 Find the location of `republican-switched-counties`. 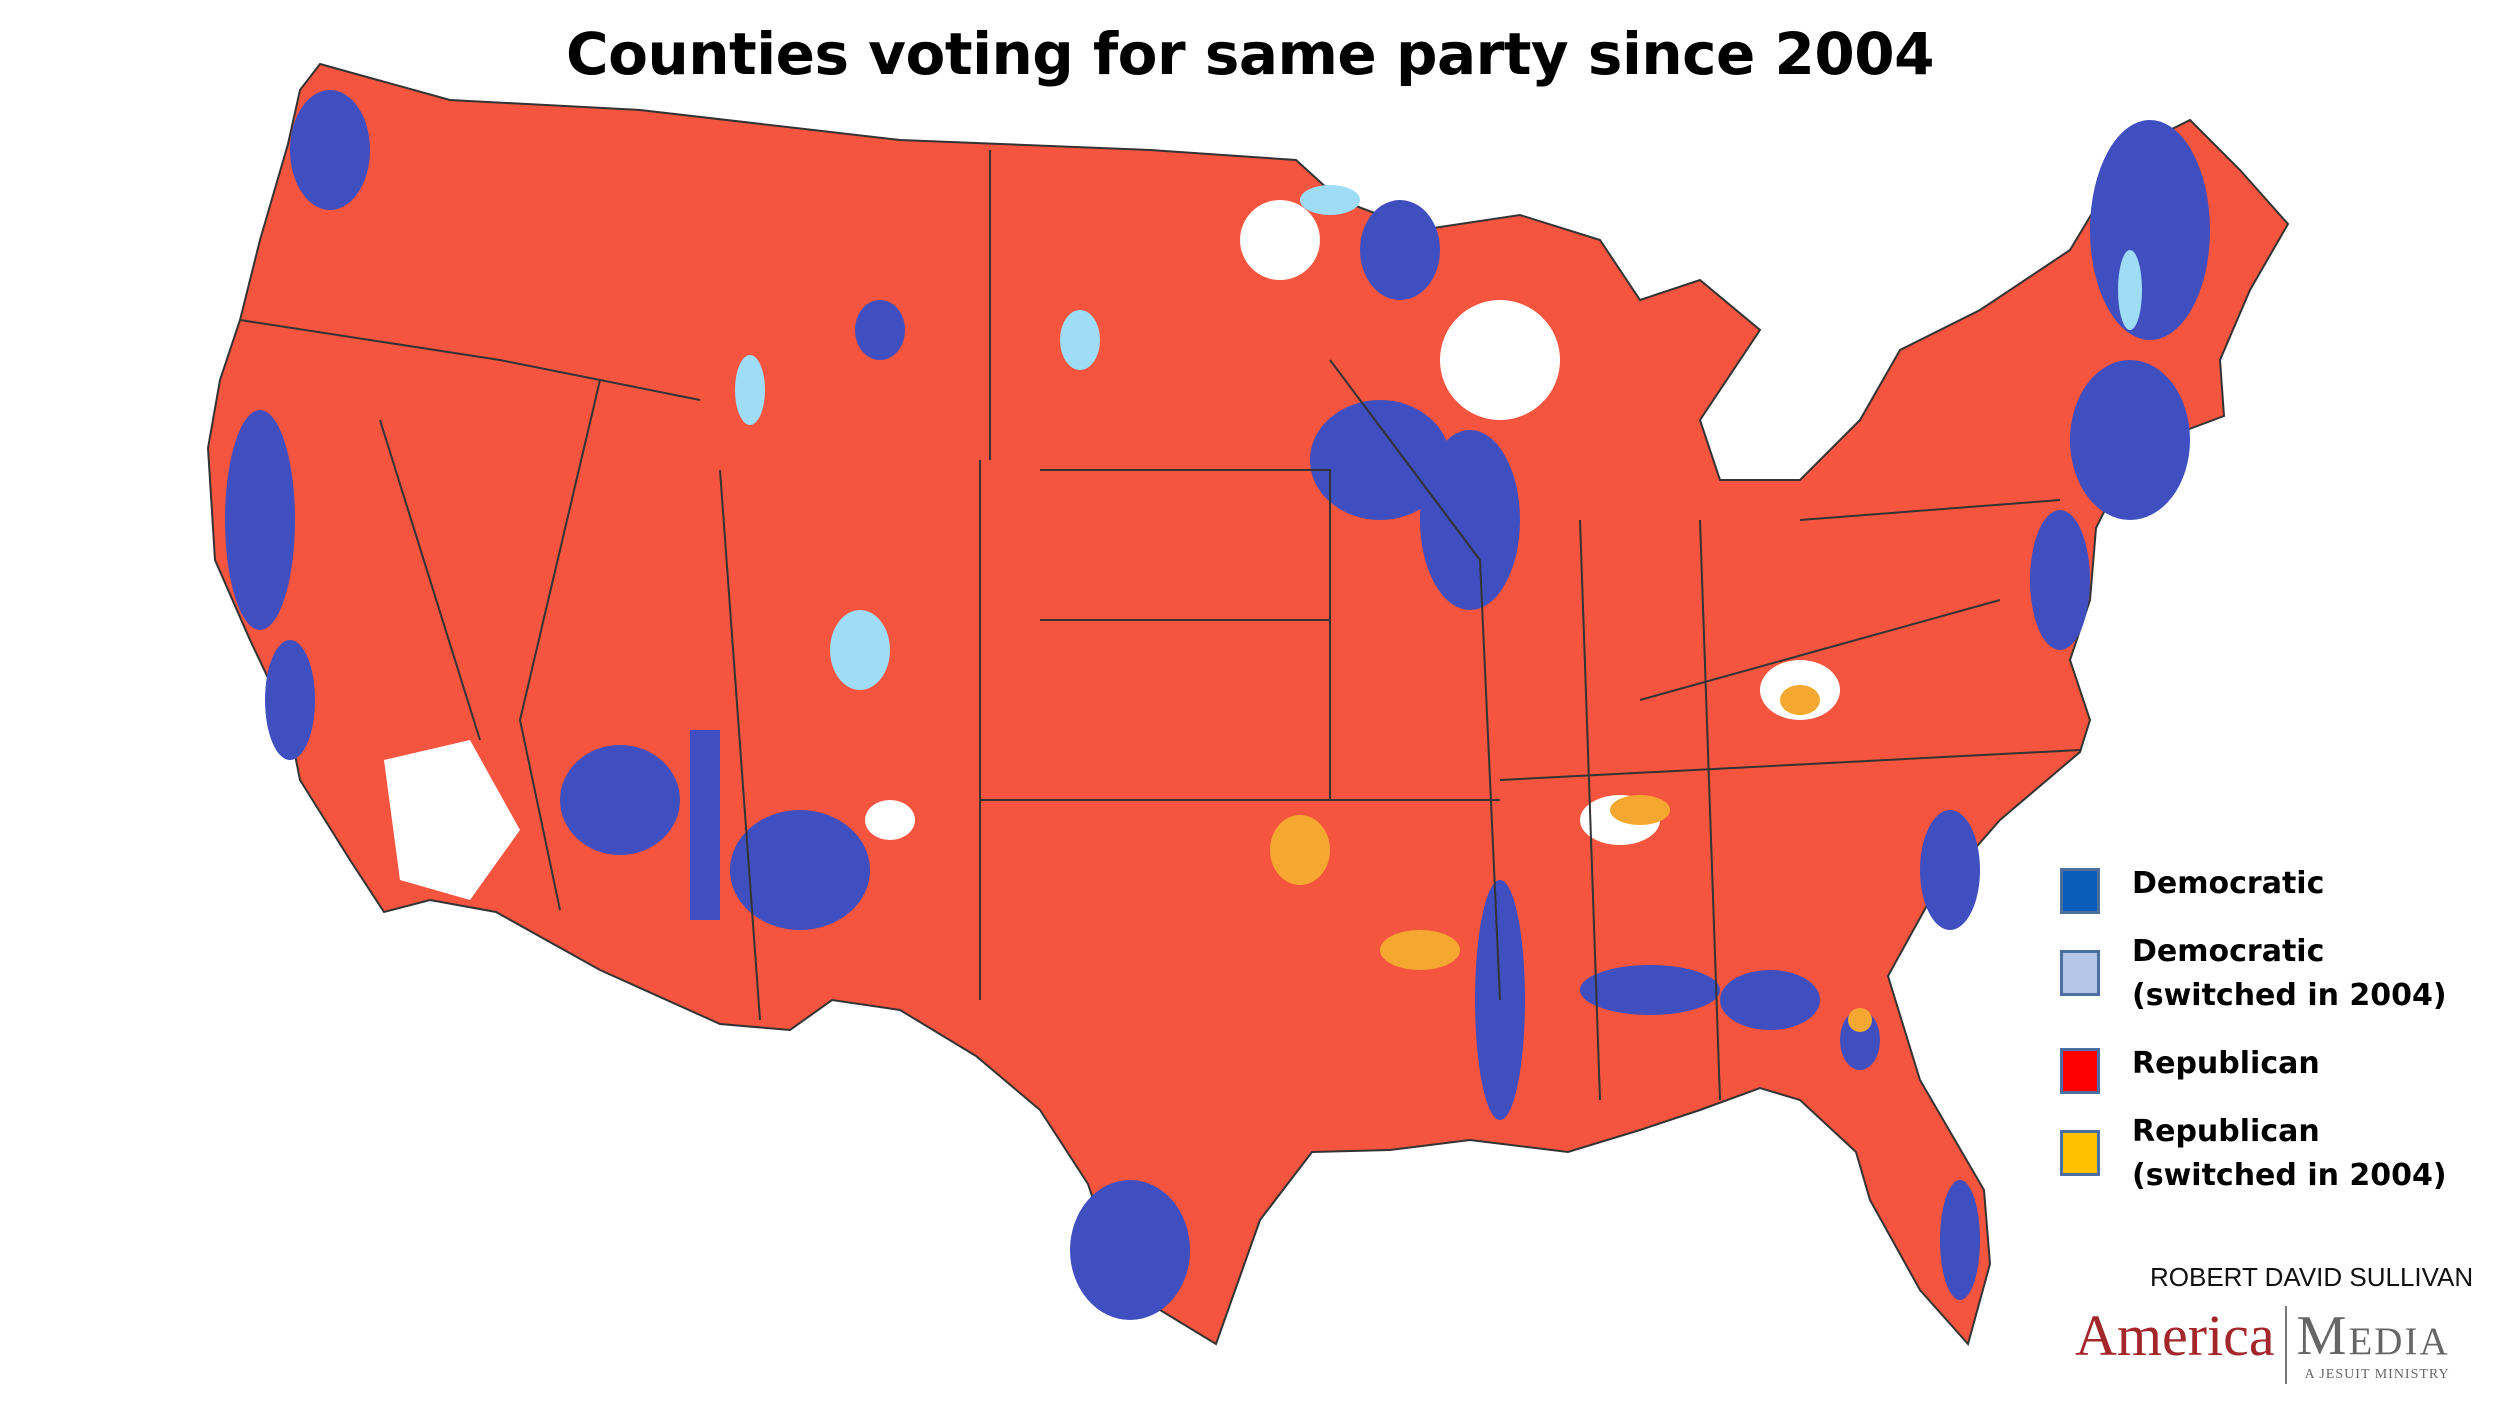

republican-switched-counties is located at coordinates (1571, 858).